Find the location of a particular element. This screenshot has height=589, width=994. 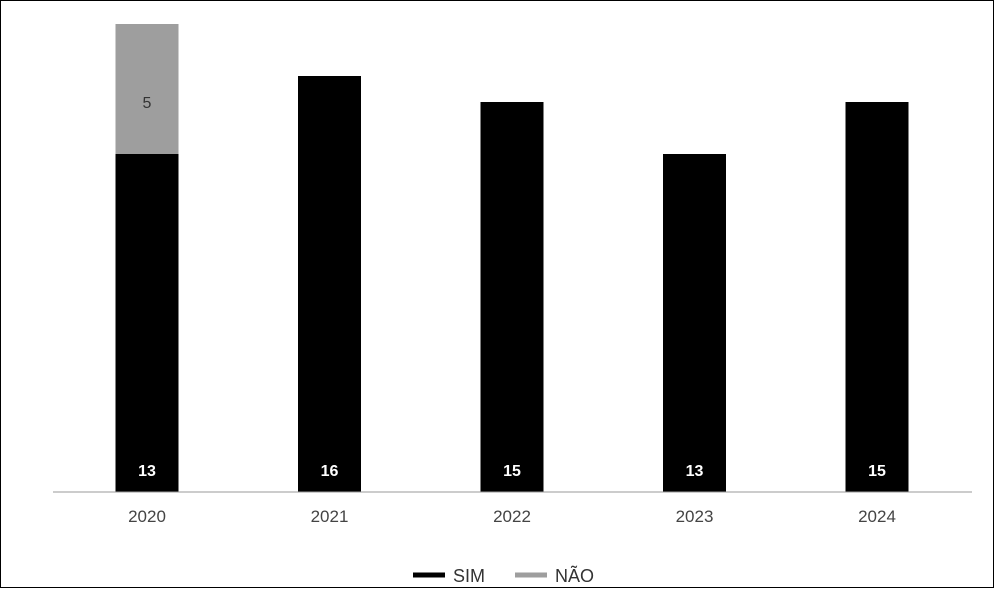

data-label-sim-2023: 13 is located at coordinates (695, 471).